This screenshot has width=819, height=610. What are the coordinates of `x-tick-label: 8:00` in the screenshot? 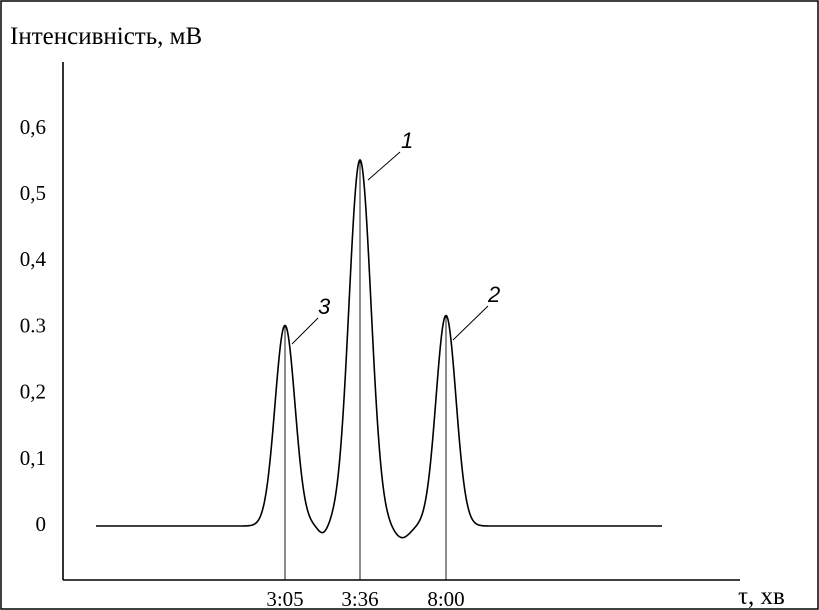 It's located at (445, 598).